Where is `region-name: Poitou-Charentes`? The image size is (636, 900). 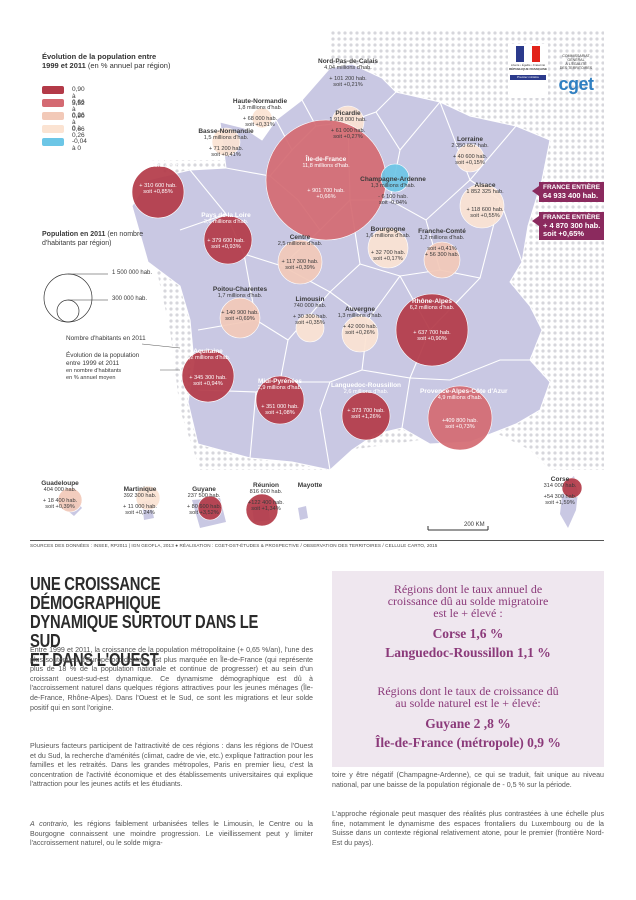 region-name: Poitou-Charentes is located at coordinates (240, 289).